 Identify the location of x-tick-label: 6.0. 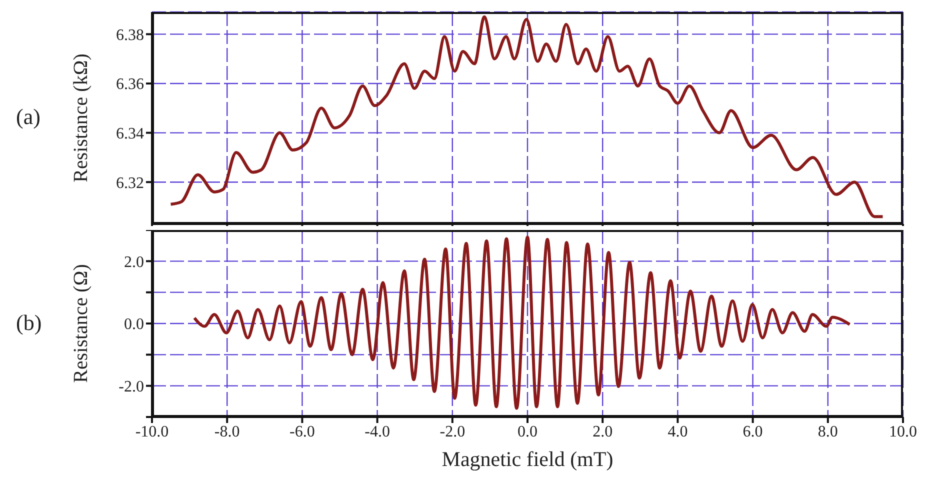
(752, 431).